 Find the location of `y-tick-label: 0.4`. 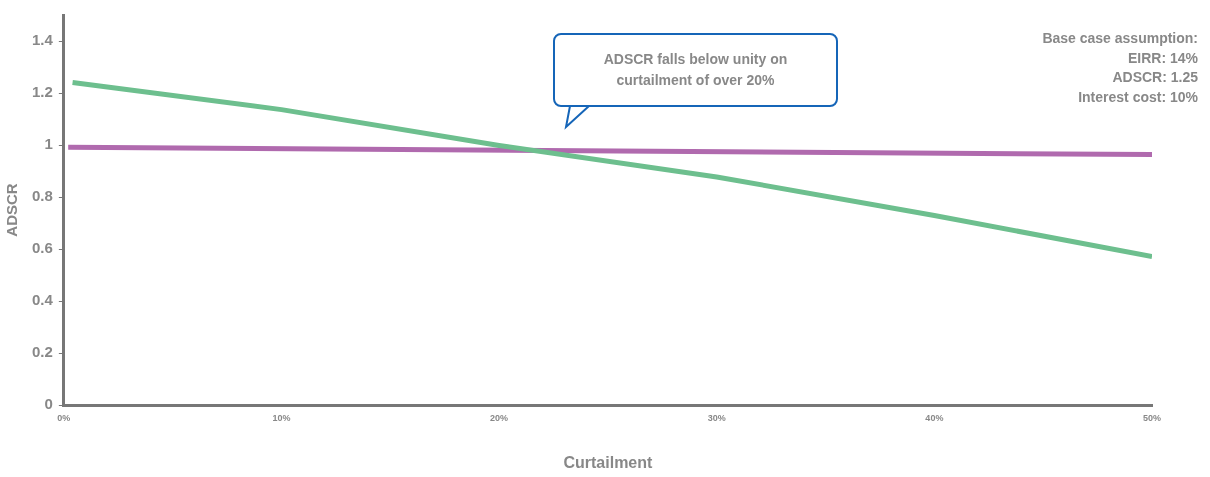

y-tick-label: 0.4 is located at coordinates (42, 300).